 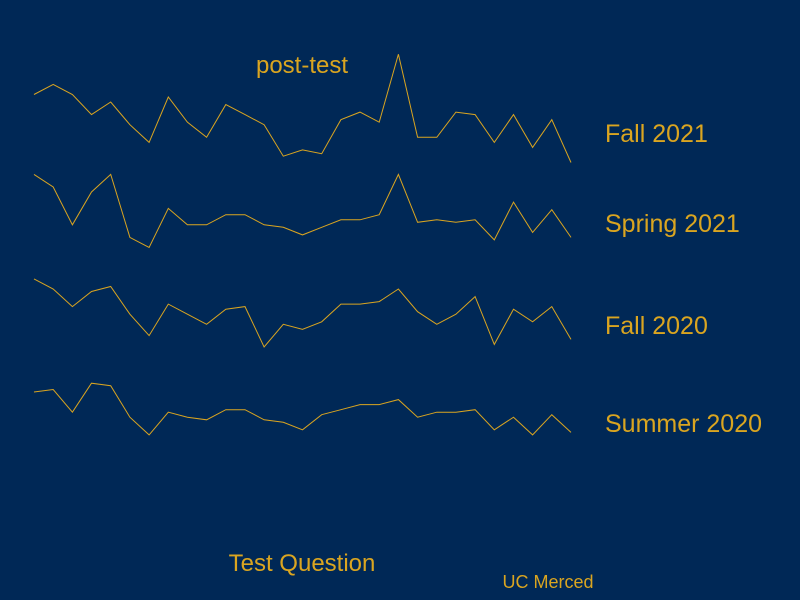 I want to click on series-group: Fall 2020, so click(x=370, y=313).